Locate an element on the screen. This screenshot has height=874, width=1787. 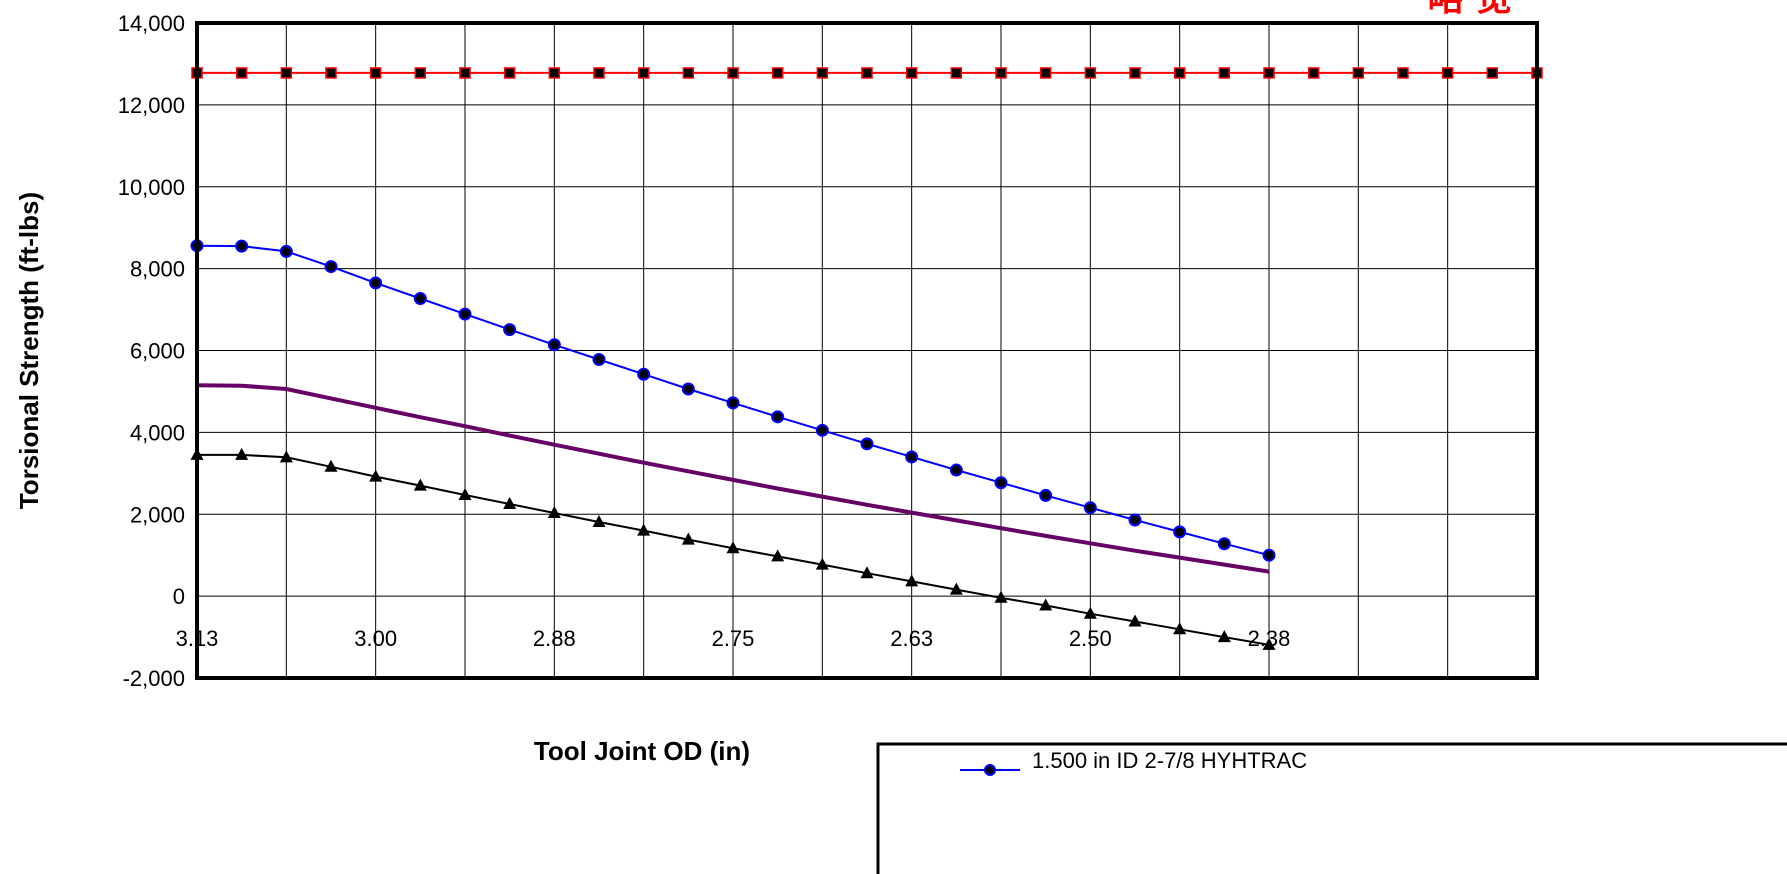
x-tick-label: 2.50 is located at coordinates (1090, 638).